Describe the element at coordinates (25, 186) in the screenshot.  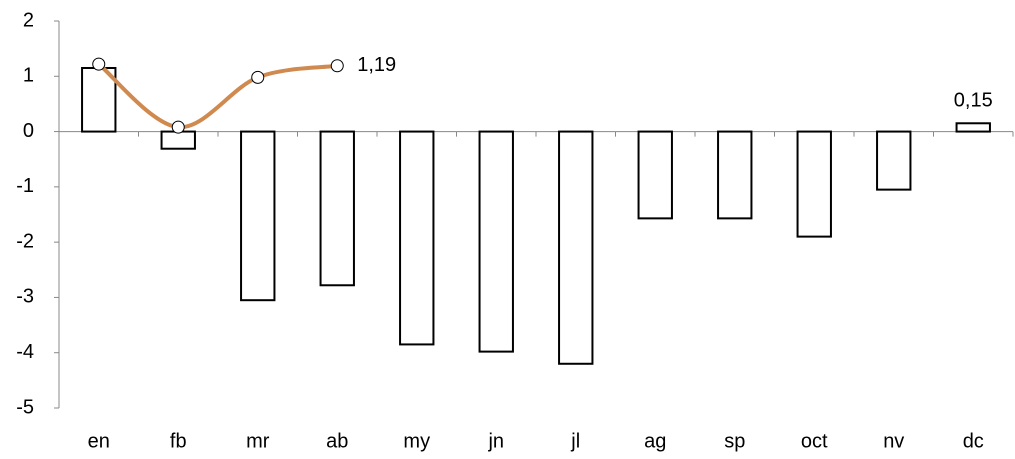
I see `y-tick-label: -1` at that location.